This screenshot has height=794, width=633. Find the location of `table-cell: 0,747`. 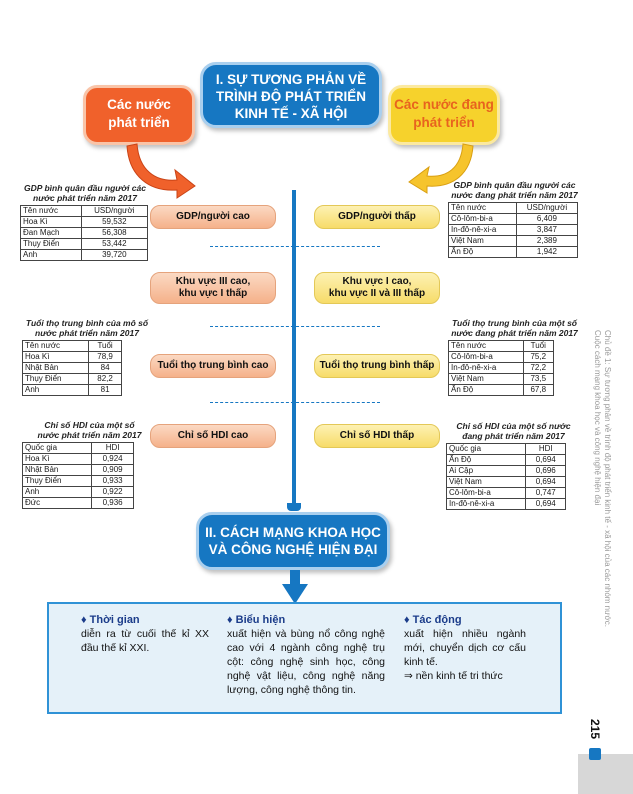

table-cell: 0,747 is located at coordinates (545, 493).